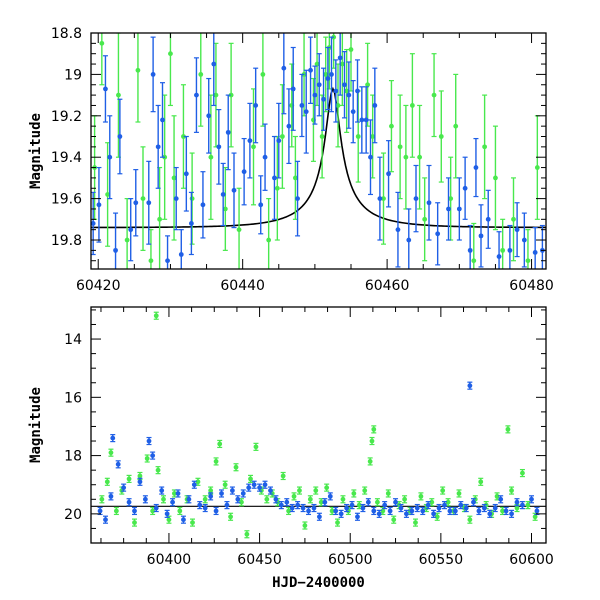 The width and height of the screenshot is (600, 600). Describe the element at coordinates (242, 286) in the screenshot. I see `x-tick-label: 60440` at that location.